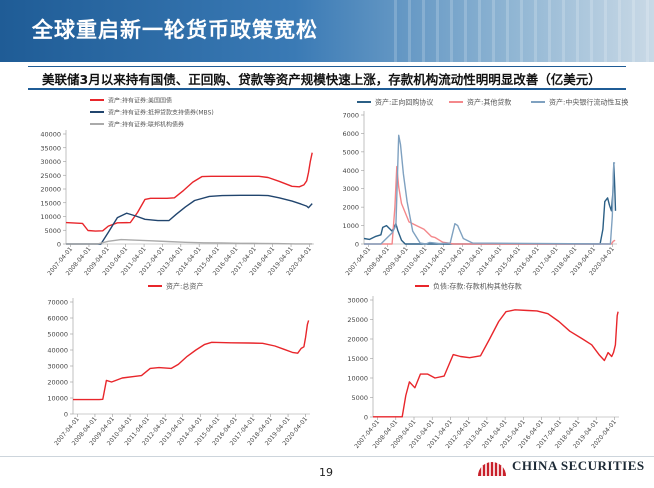 Image resolution: width=654 pixels, height=488 pixels. What do you see at coordinates (477, 286) in the screenshot?
I see `legend-label: 负债:存款:存款机构其他存款` at bounding box center [477, 286].